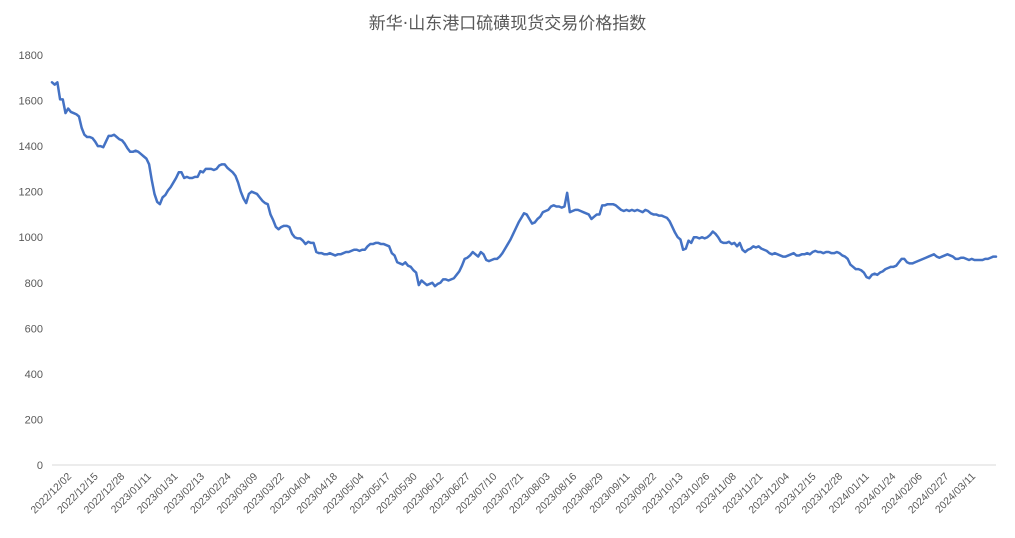 This screenshot has height=538, width=1015. Describe the element at coordinates (31, 261) in the screenshot. I see `y-axis-labels: 0 200 400 600 800 1000 1200 1400 1600 1800` at that location.